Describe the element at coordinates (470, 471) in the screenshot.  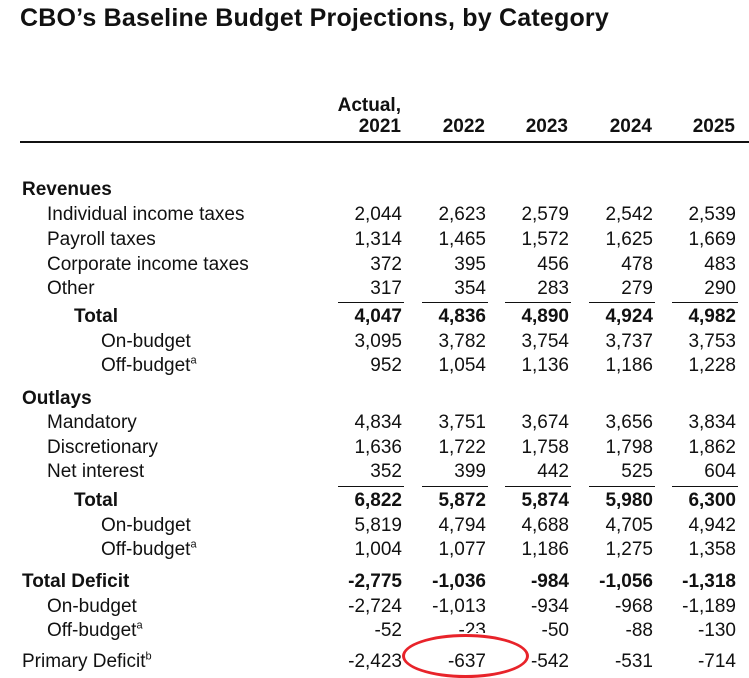
I see `table-cell: 399` at that location.